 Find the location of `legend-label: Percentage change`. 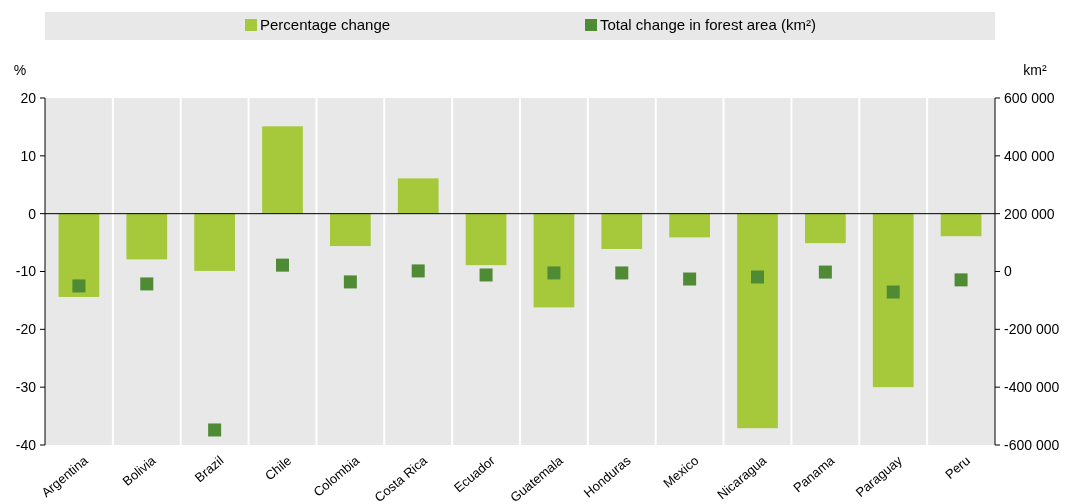

legend-label: Percentage change is located at coordinates (325, 24).